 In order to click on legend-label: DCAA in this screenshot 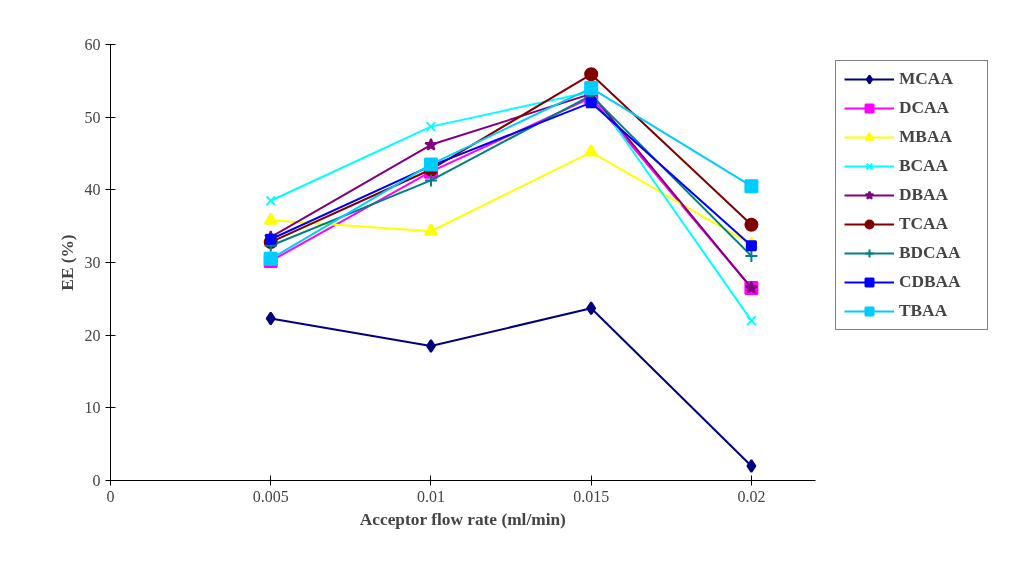, I will do `click(925, 108)`.